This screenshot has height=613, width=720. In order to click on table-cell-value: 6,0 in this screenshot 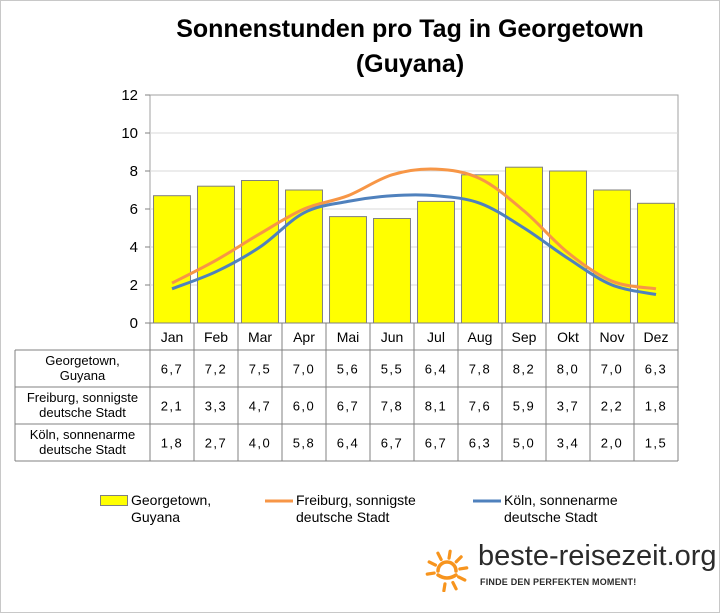, I will do `click(304, 406)`.